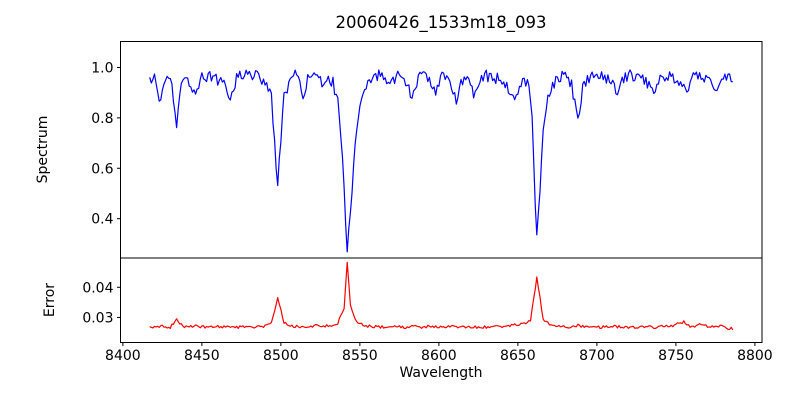 The height and width of the screenshot is (400, 800). Describe the element at coordinates (439, 356) in the screenshot. I see `x-tick-label: 8600` at that location.